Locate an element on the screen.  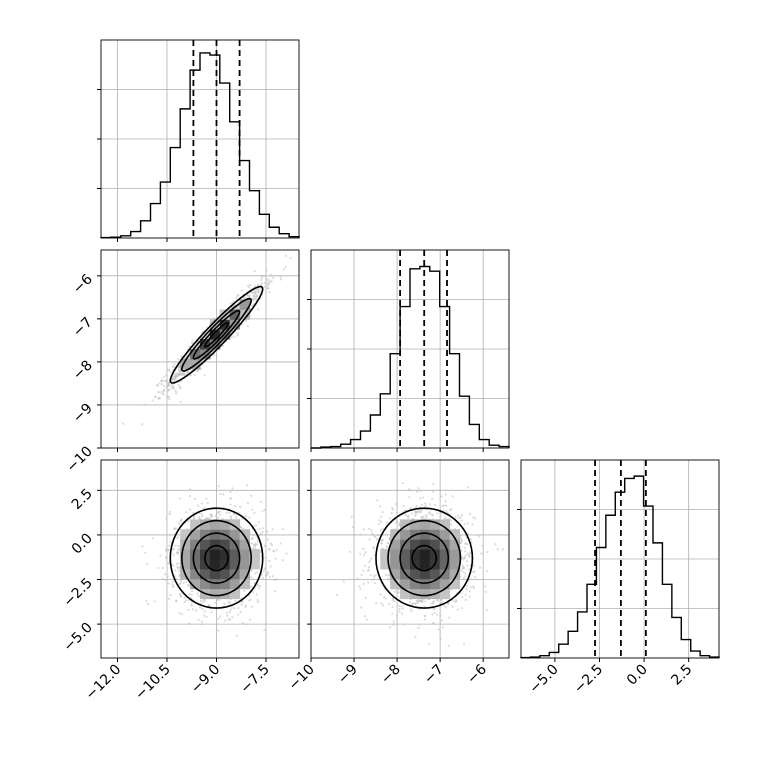
y-tick-label: 0.0 is located at coordinates (82, 543).